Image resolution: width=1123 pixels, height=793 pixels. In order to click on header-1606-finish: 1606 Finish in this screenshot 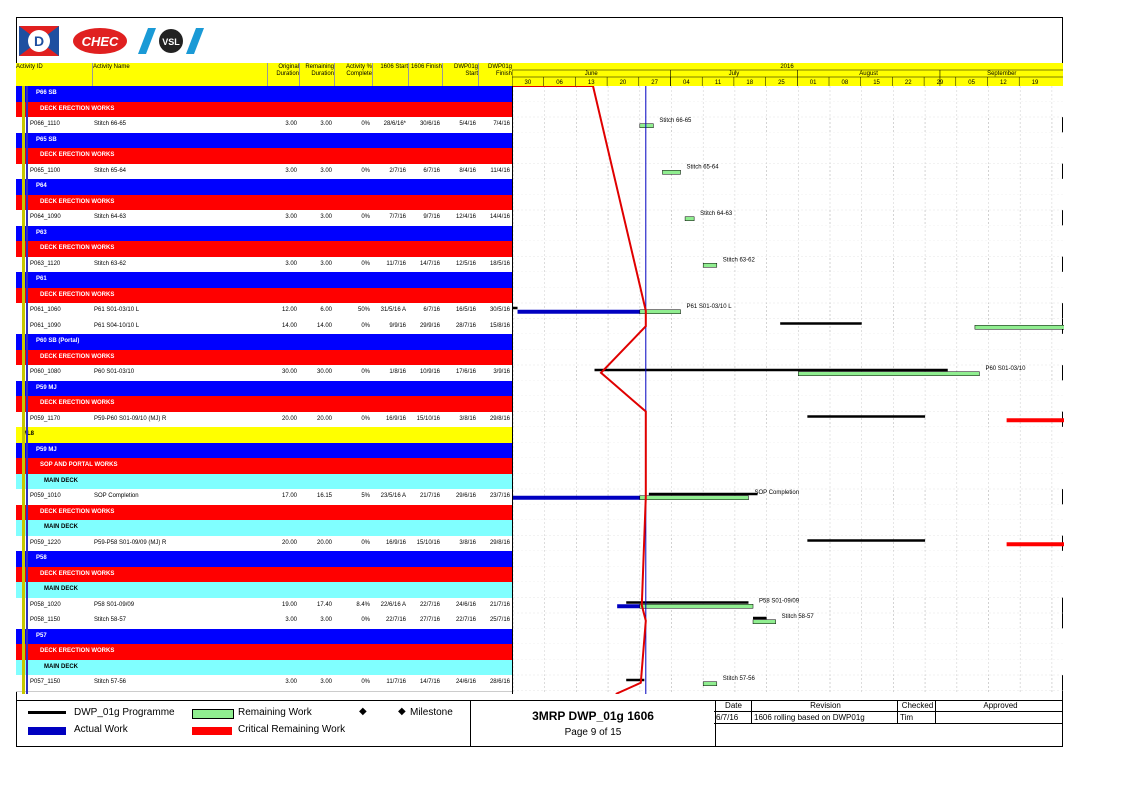, I will do `click(425, 74)`.